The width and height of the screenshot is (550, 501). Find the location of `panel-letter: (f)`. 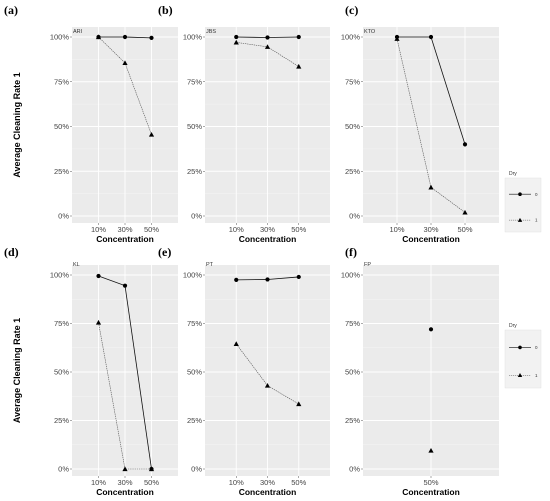

panel-letter: (f) is located at coordinates (351, 252).